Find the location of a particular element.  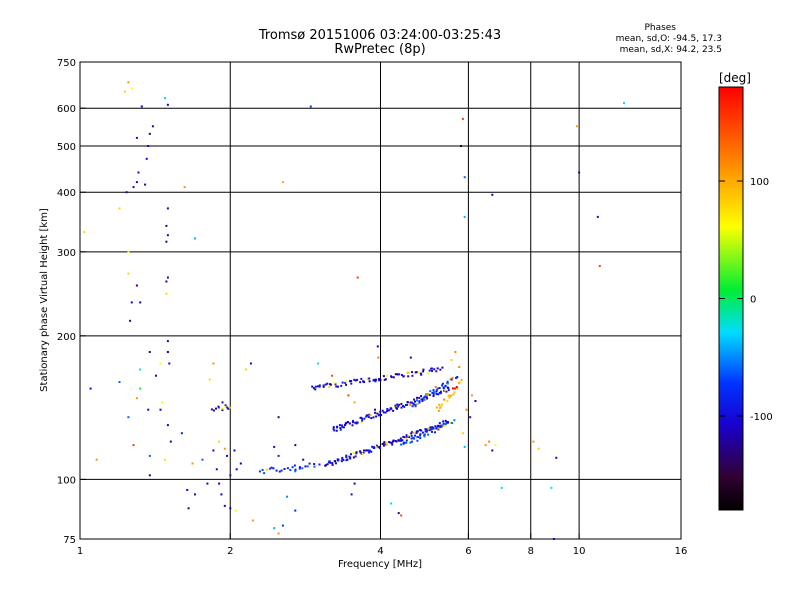

x-tick-label: 4 is located at coordinates (380, 551).